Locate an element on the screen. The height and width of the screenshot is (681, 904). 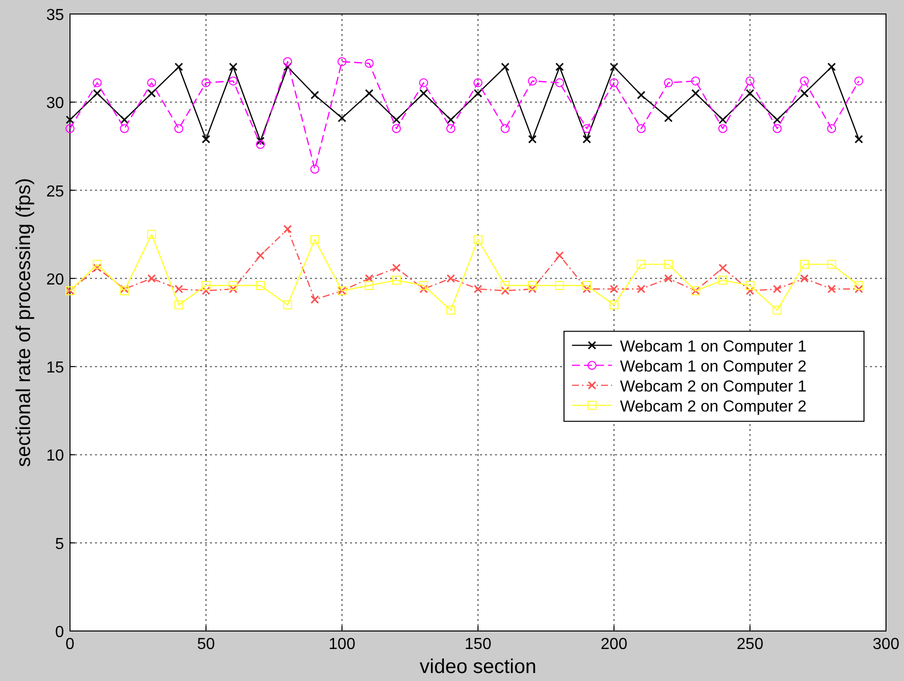
x-tick-label: 0 is located at coordinates (70, 644).